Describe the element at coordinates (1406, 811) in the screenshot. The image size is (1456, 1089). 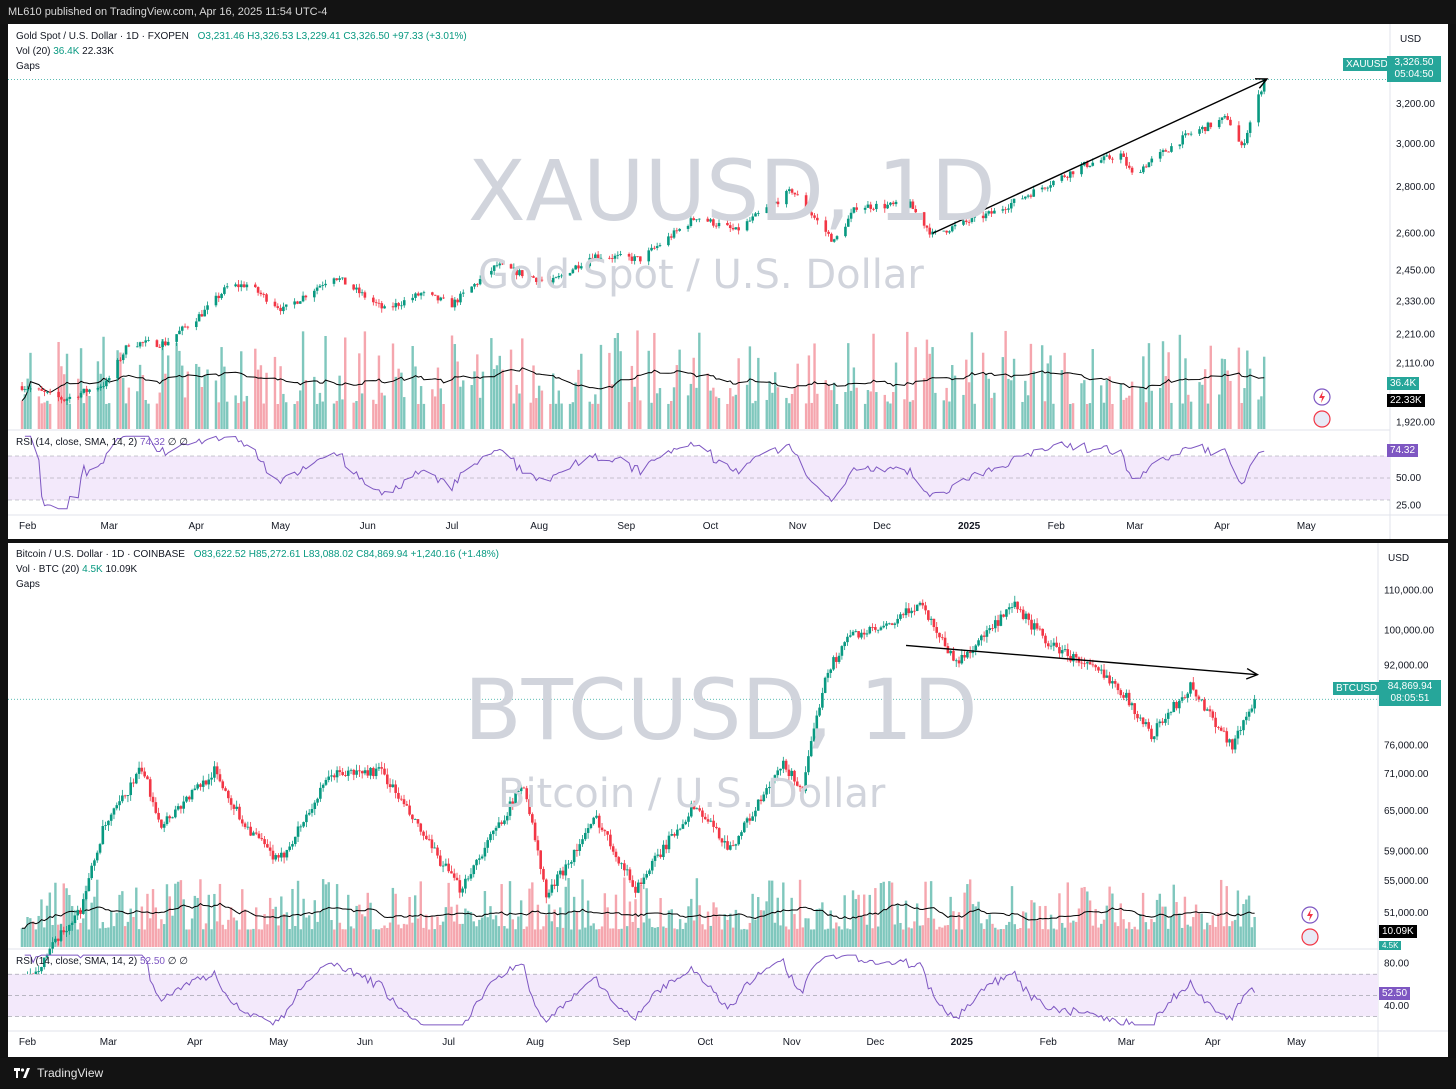
I see `price-tick-label: 65,000.00` at that location.